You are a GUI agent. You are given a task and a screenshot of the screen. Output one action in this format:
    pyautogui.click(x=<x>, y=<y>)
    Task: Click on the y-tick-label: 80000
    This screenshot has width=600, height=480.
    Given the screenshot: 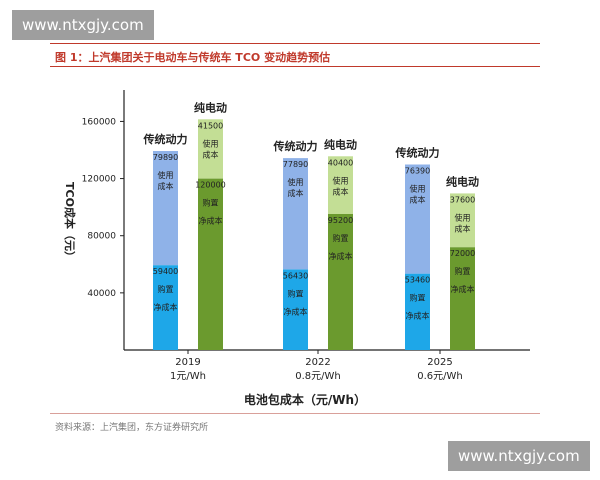 What is the action you would take?
    pyautogui.click(x=101, y=237)
    